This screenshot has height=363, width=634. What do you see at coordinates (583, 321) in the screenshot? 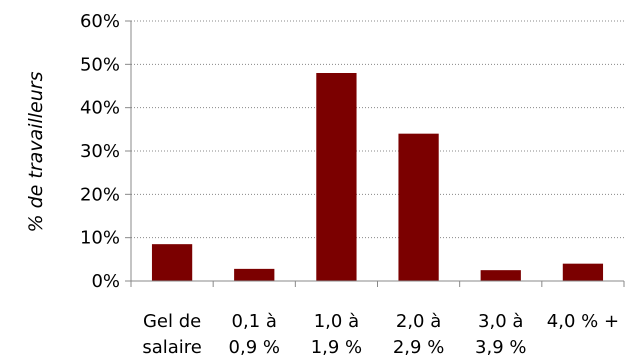
I see `x-tick-label: 4,0 % +` at bounding box center [583, 321].